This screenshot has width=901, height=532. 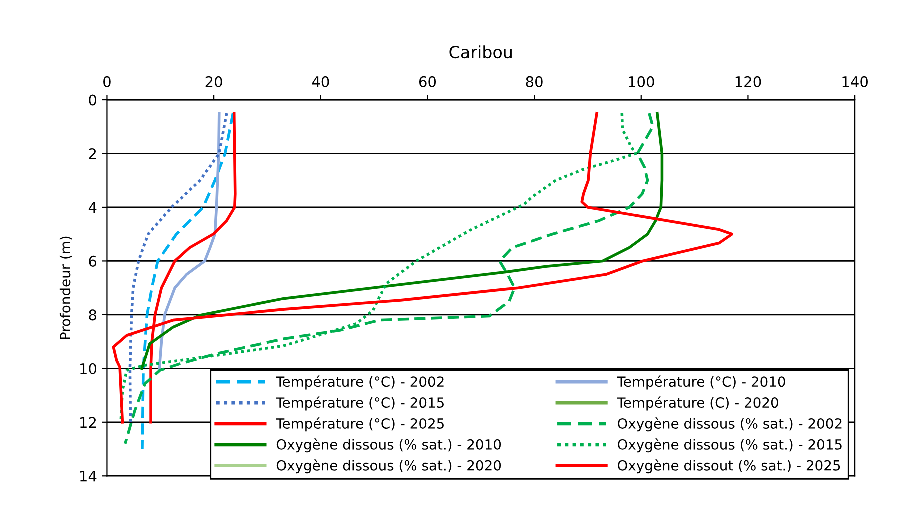 I want to click on y-tick-label: 8, so click(x=92, y=315).